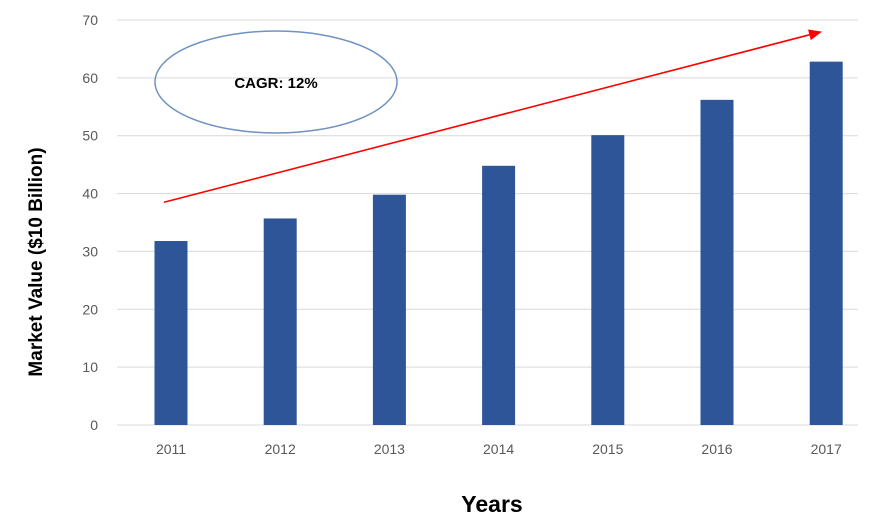 The width and height of the screenshot is (870, 514). I want to click on bar-2017, so click(826, 243).